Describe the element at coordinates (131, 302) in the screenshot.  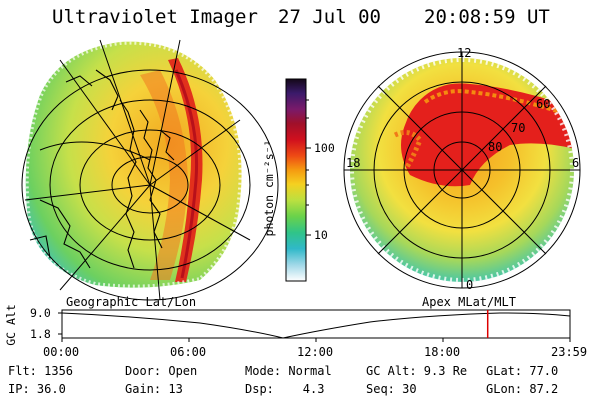
I see `geographic-label: Geographic Lat/Lon` at that location.